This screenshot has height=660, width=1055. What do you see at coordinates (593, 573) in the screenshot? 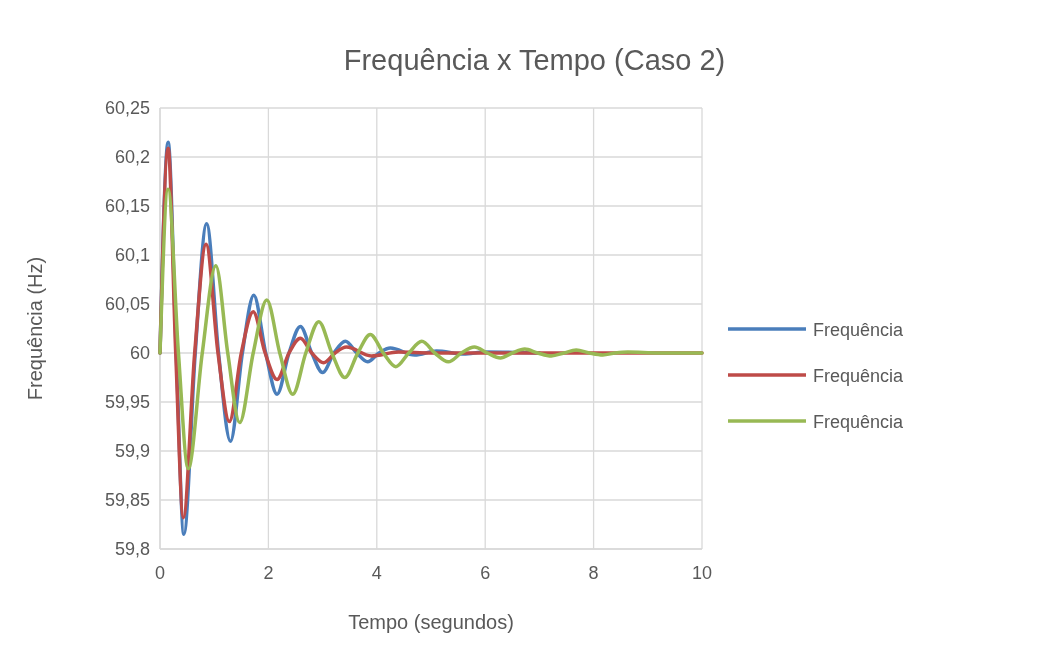
I see `x-tick-label: 8` at bounding box center [593, 573].